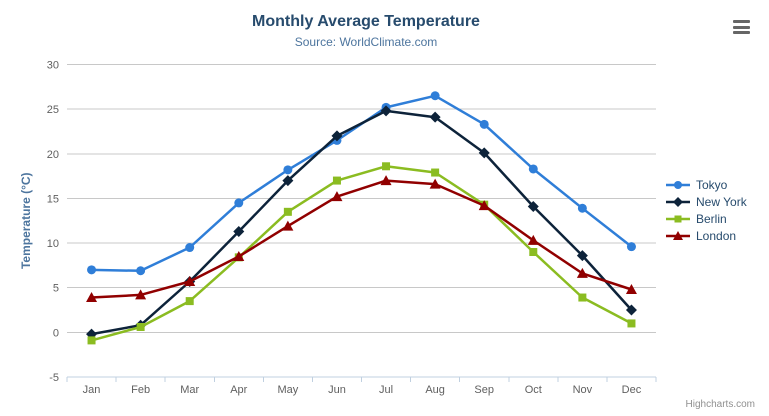 Image resolution: width=769 pixels, height=416 pixels. Describe the element at coordinates (366, 42) in the screenshot. I see `chart-subtitle: Source: WorldClimate.com` at that location.